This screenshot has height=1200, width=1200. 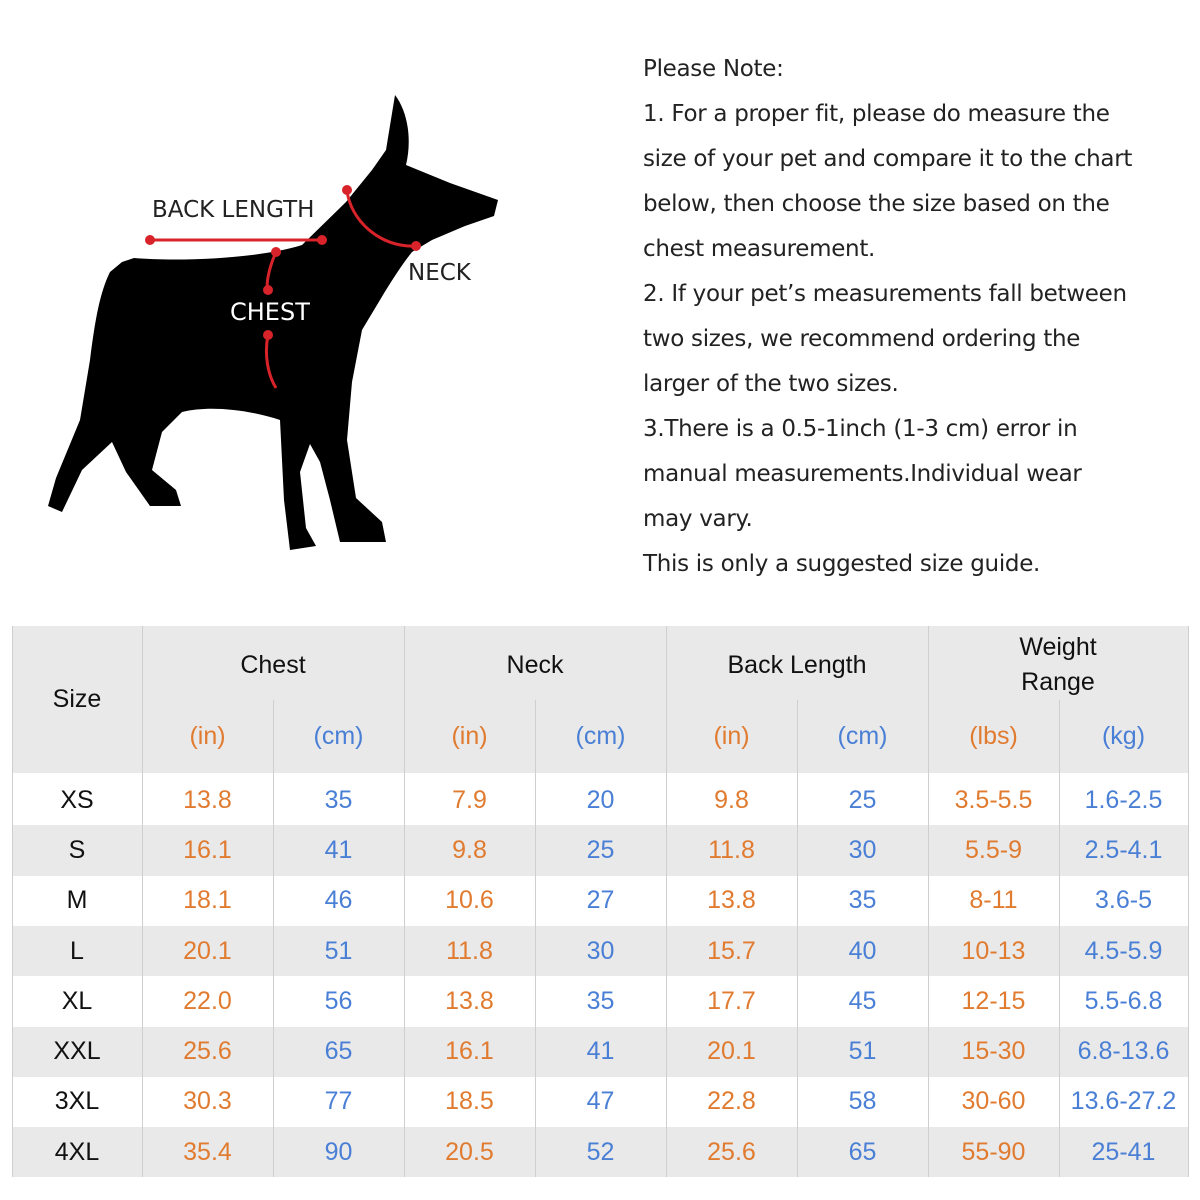 What do you see at coordinates (77, 1151) in the screenshot?
I see `size-cell: 4XL` at bounding box center [77, 1151].